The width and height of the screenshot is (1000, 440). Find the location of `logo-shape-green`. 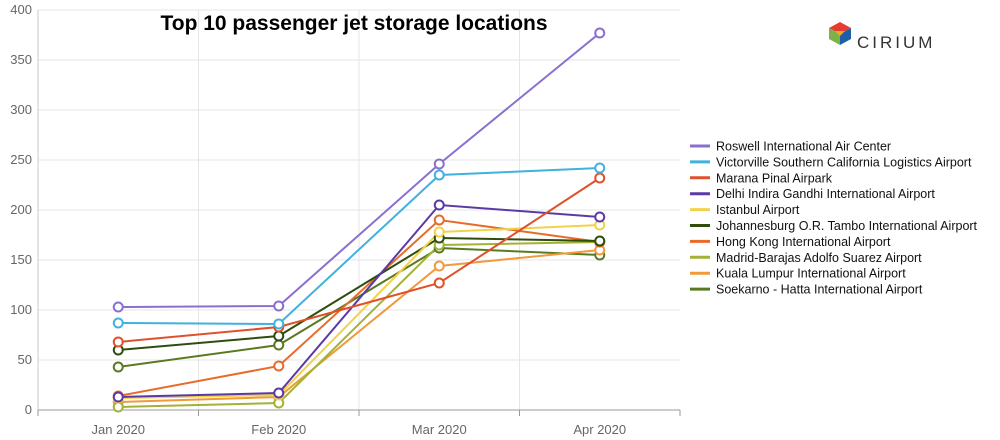

logo-shape-green is located at coordinates (834, 36).